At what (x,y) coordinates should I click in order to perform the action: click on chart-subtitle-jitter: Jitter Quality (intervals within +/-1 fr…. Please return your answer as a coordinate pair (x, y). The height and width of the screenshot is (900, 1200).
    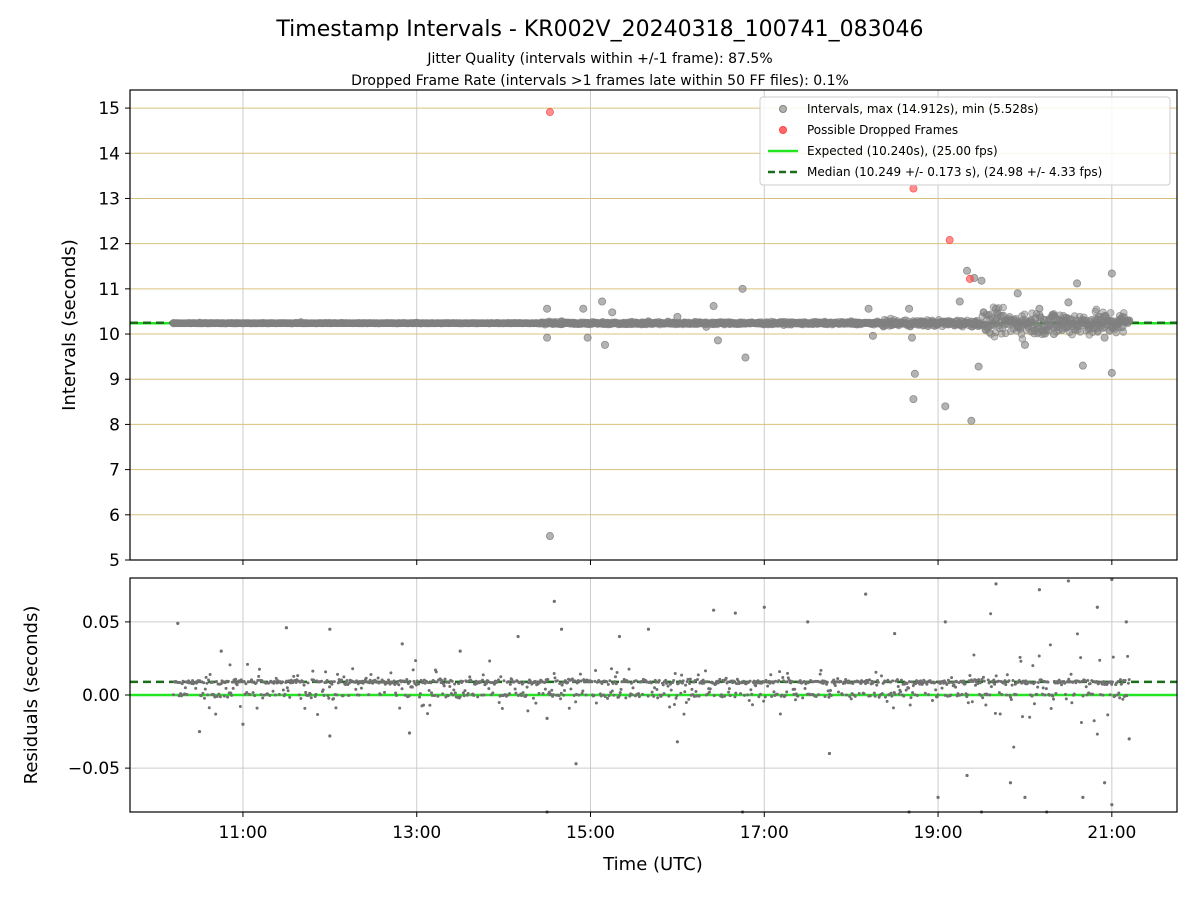
    Looking at the image, I should click on (599, 59).